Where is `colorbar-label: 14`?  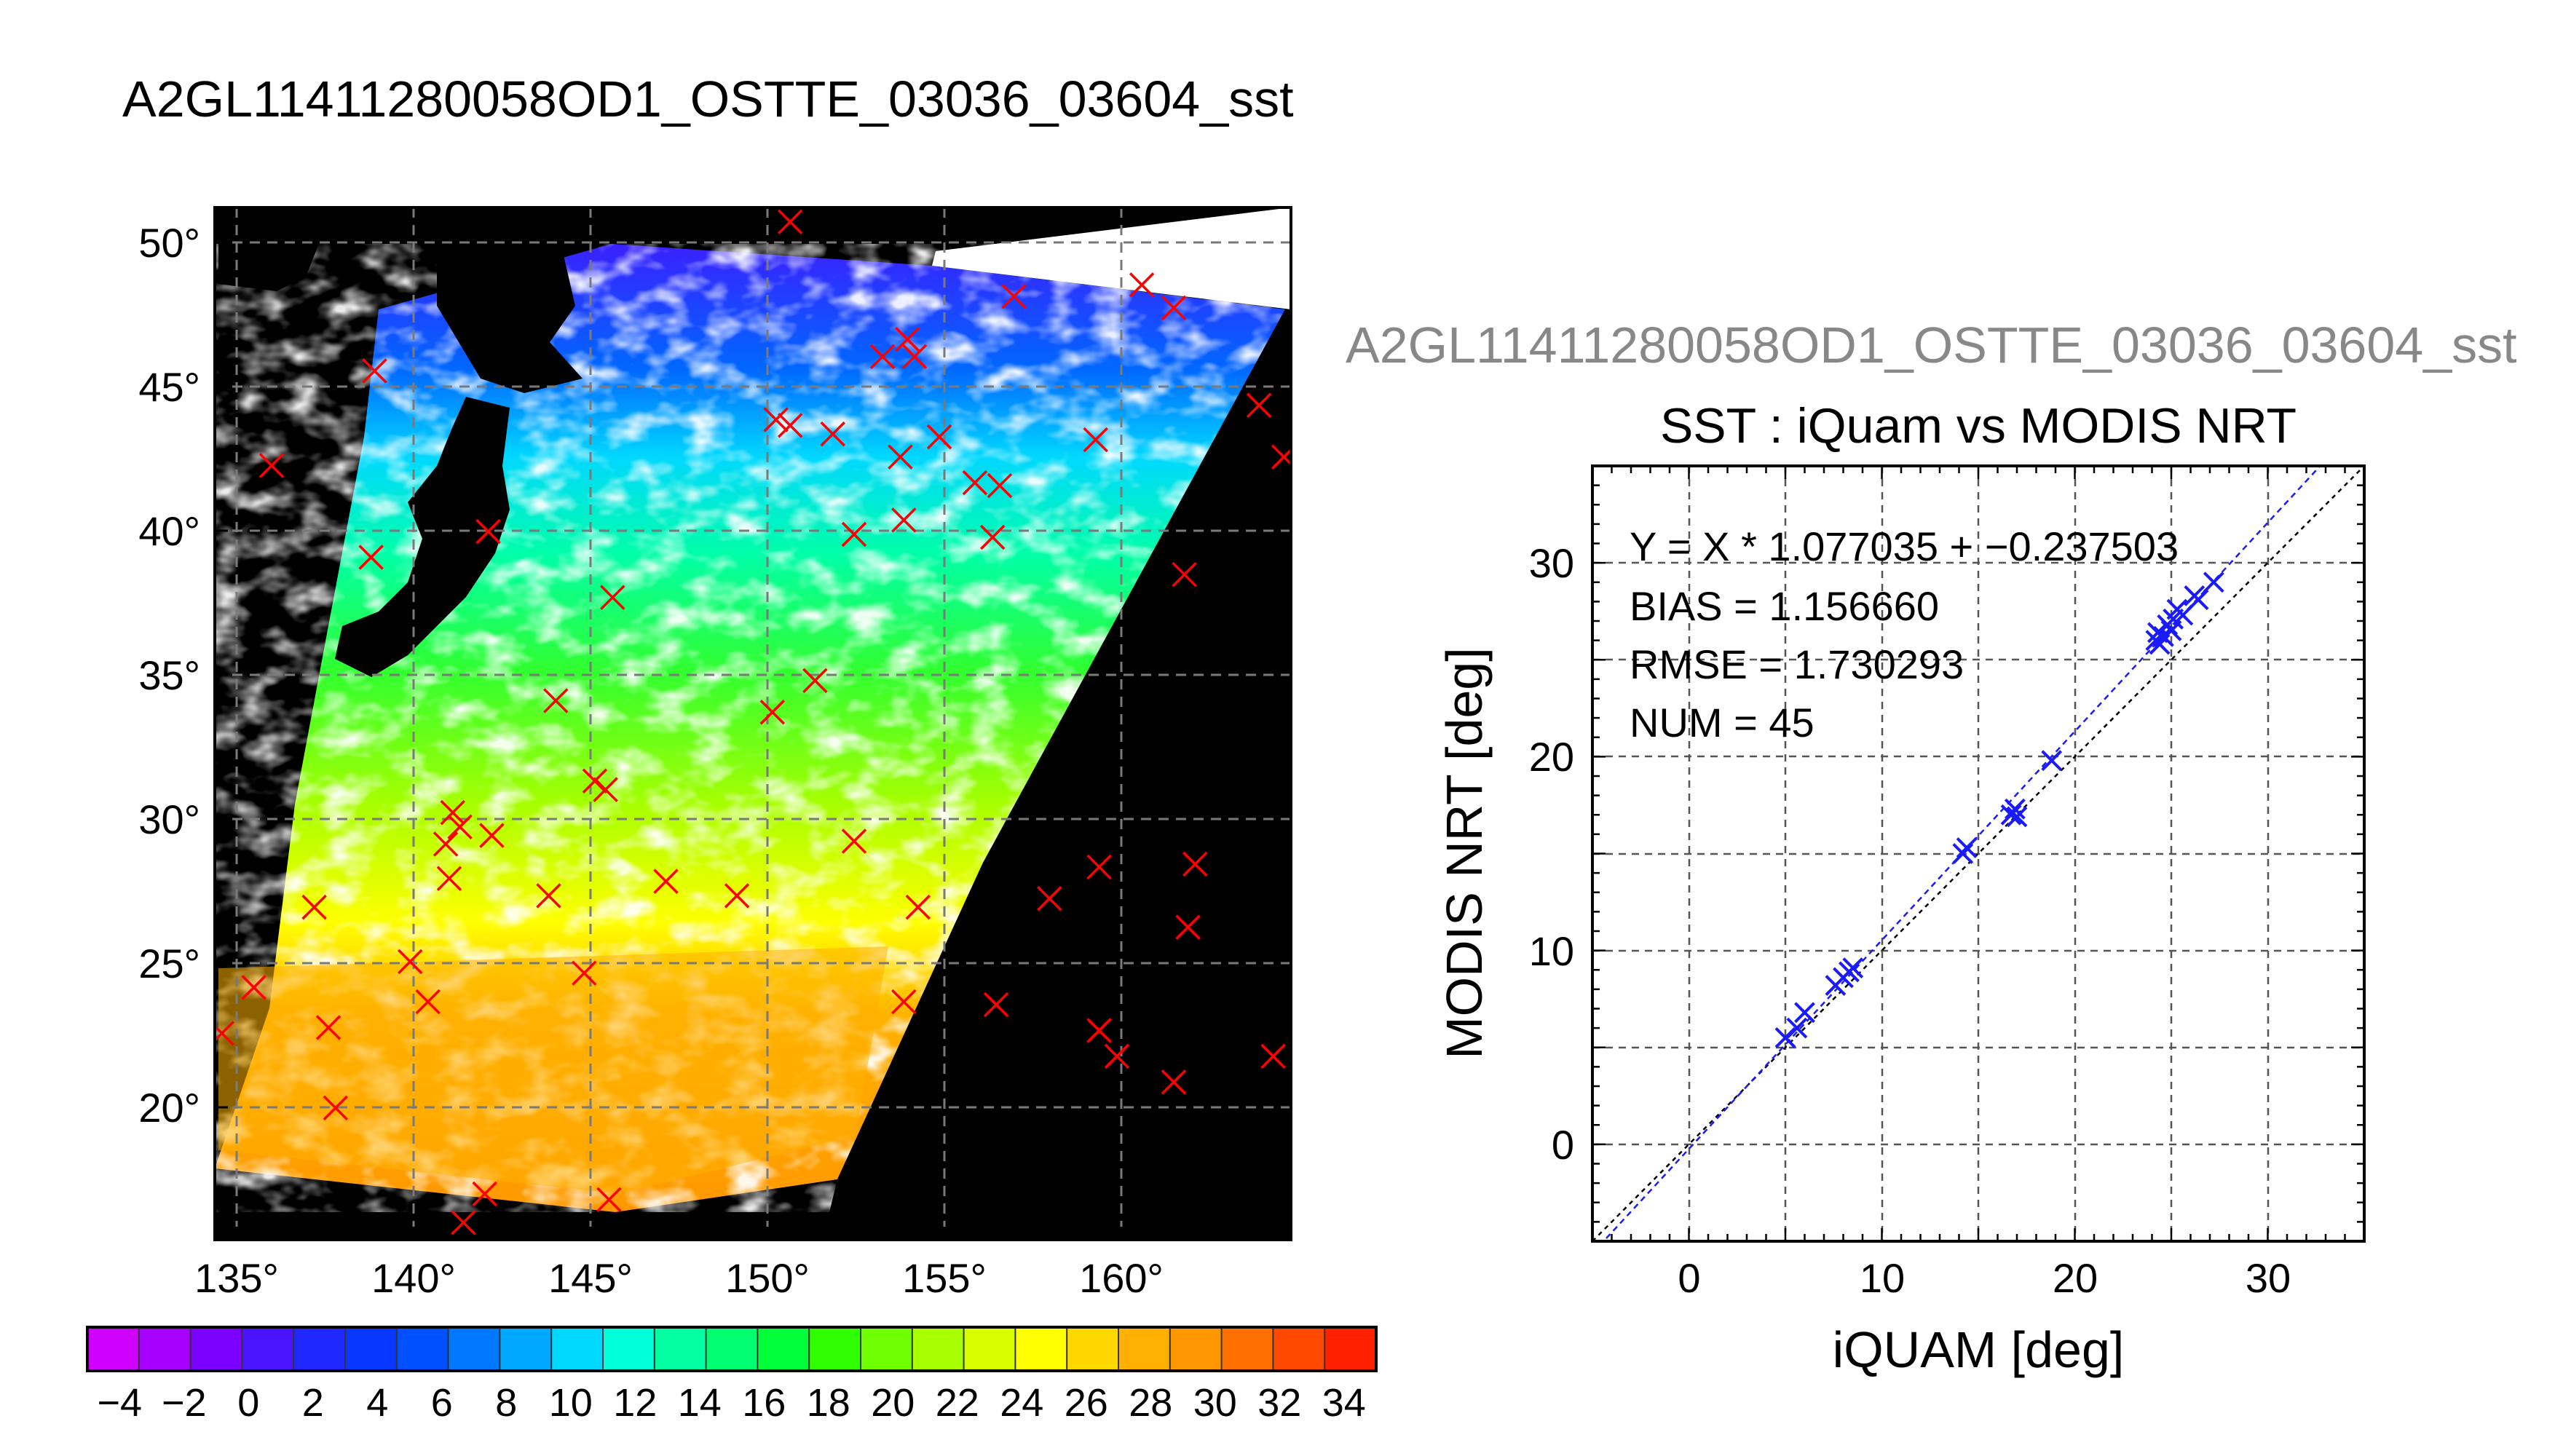 colorbar-label: 14 is located at coordinates (700, 1403).